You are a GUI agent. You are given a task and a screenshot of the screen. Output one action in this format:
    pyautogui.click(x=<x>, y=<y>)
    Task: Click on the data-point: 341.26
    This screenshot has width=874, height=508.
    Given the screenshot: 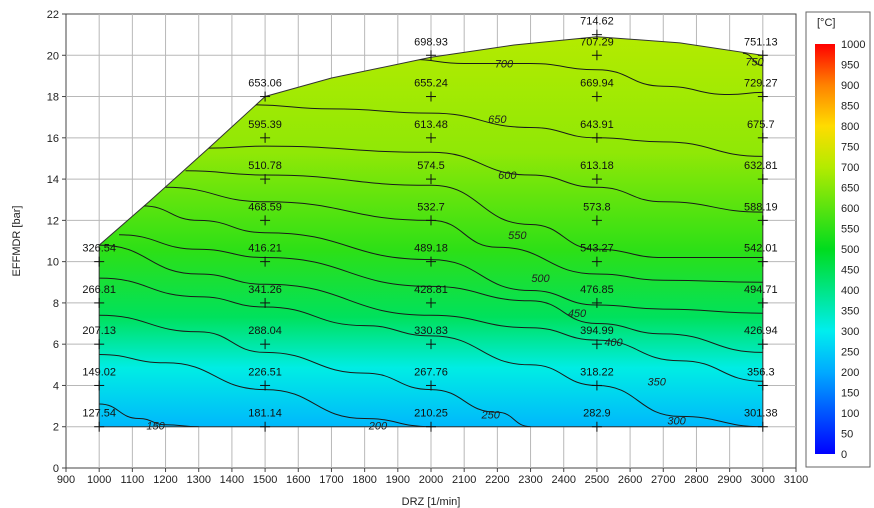 What is the action you would take?
    pyautogui.click(x=265, y=296)
    